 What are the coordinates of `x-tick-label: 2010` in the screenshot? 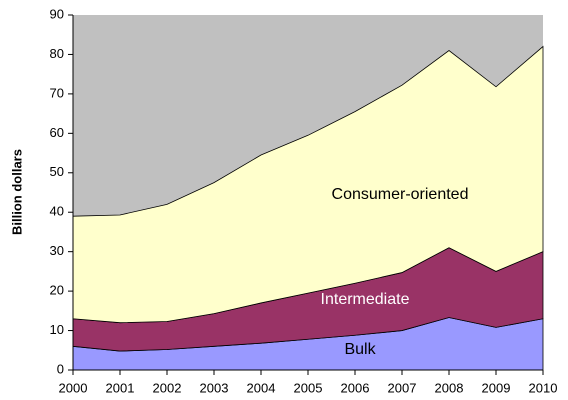 It's located at (543, 387).